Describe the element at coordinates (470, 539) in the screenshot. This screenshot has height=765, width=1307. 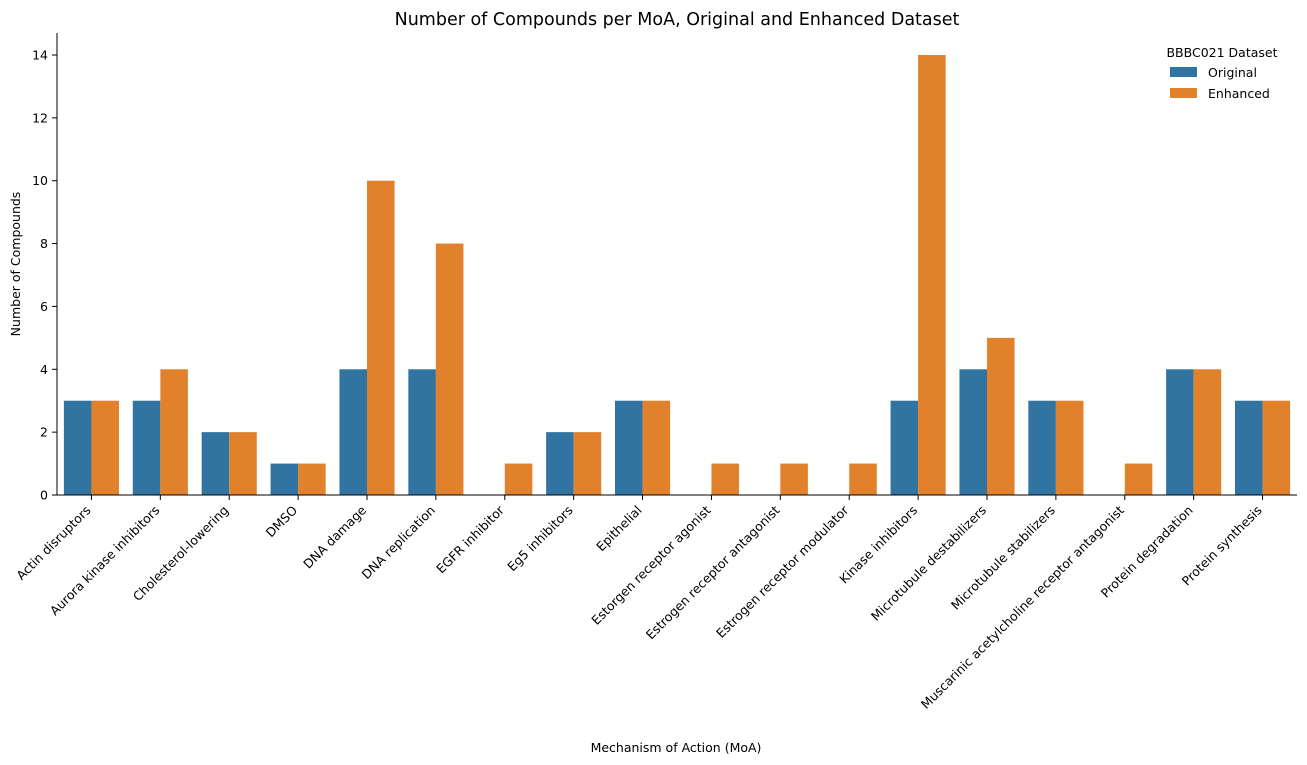
I see `x-tick-label: EGFR inhibitor` at that location.